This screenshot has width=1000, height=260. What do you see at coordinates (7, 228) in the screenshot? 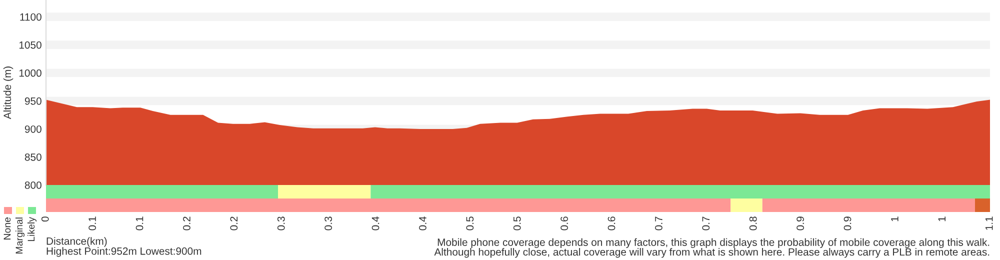
I see `legend-label: None` at bounding box center [7, 228].